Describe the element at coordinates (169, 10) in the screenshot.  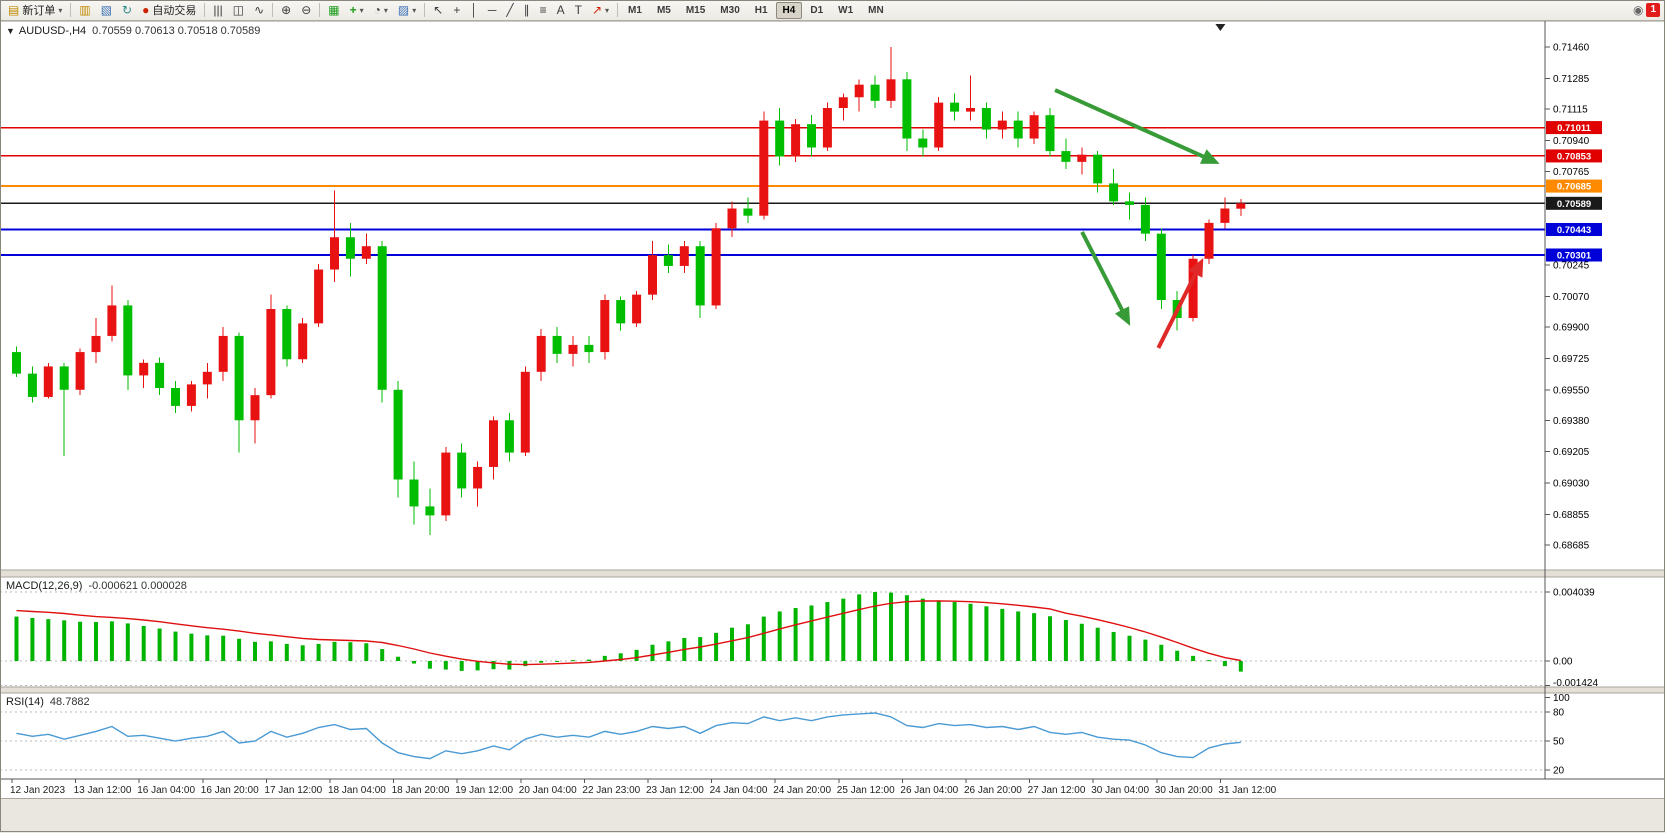
I see `autotrading-button: ● 自动交易` at that location.